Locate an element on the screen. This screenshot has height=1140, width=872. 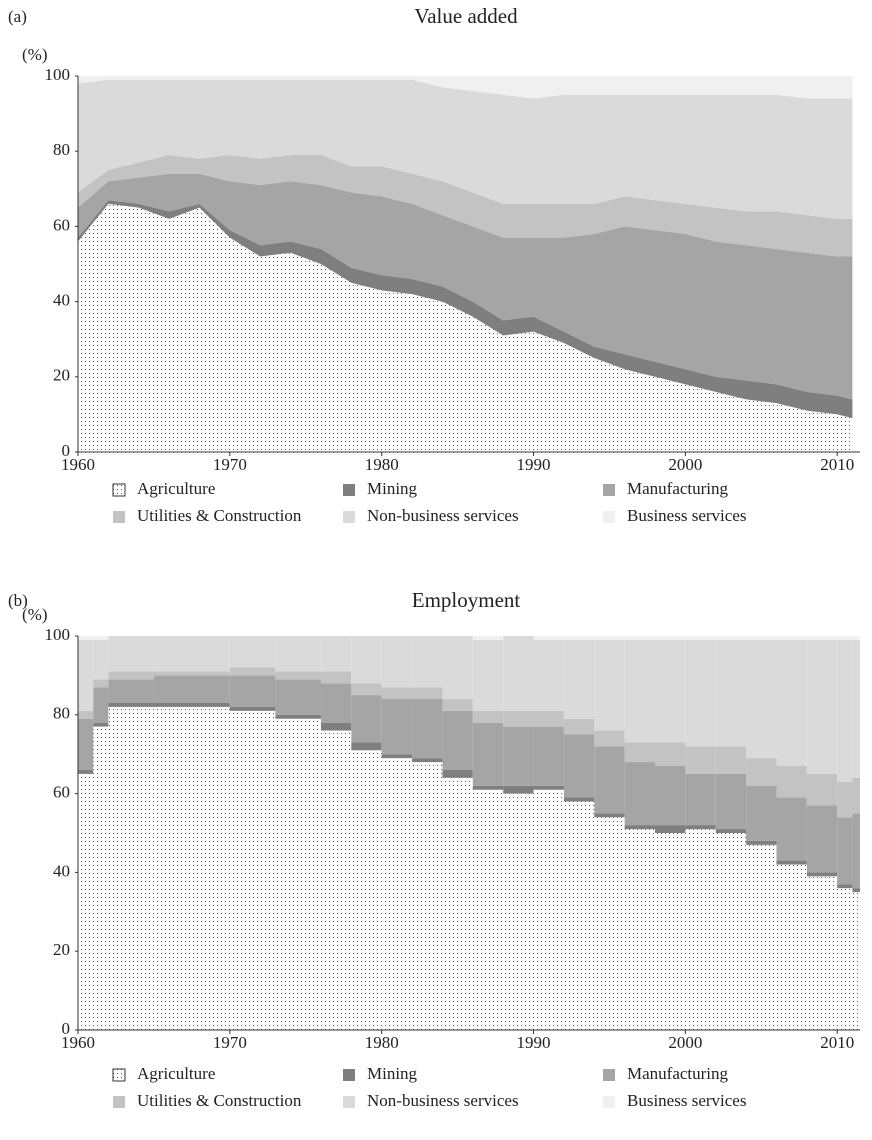
y-tick-label: 80 is located at coordinates (61, 713).